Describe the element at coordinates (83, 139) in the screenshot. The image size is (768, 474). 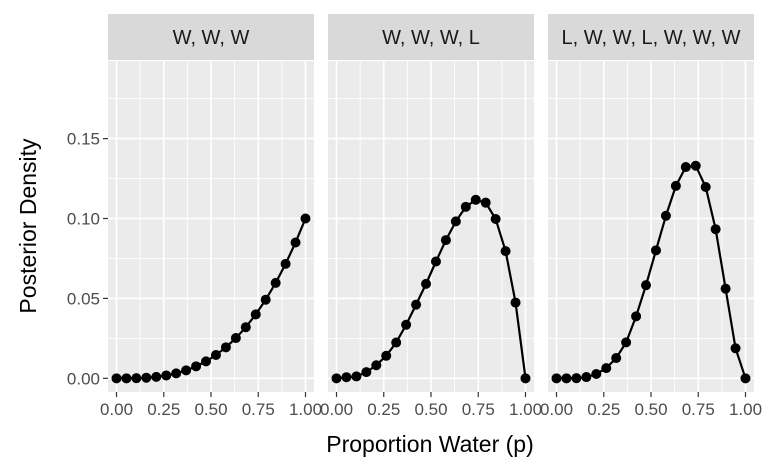
I see `y-tick-label: 0.15` at that location.